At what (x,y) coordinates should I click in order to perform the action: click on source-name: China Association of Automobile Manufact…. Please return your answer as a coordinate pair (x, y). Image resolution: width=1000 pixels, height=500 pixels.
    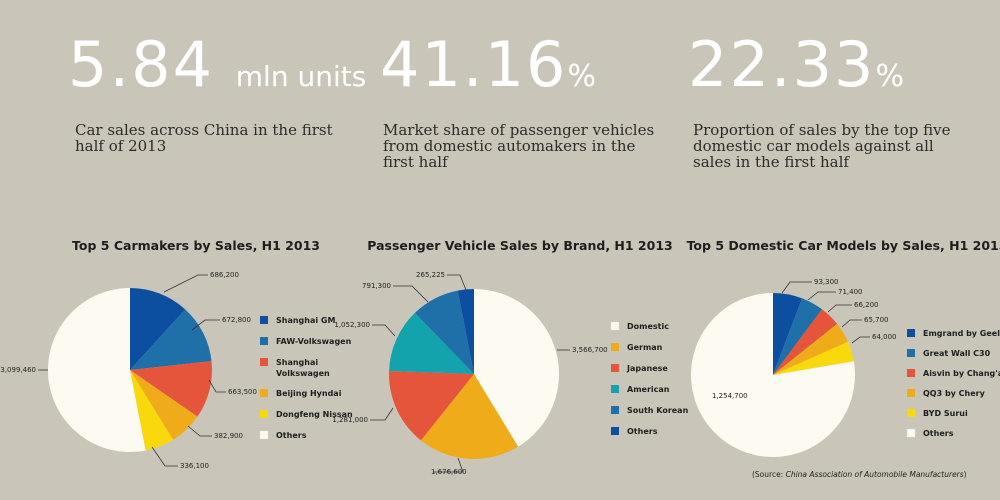
    Looking at the image, I should click on (874, 474).